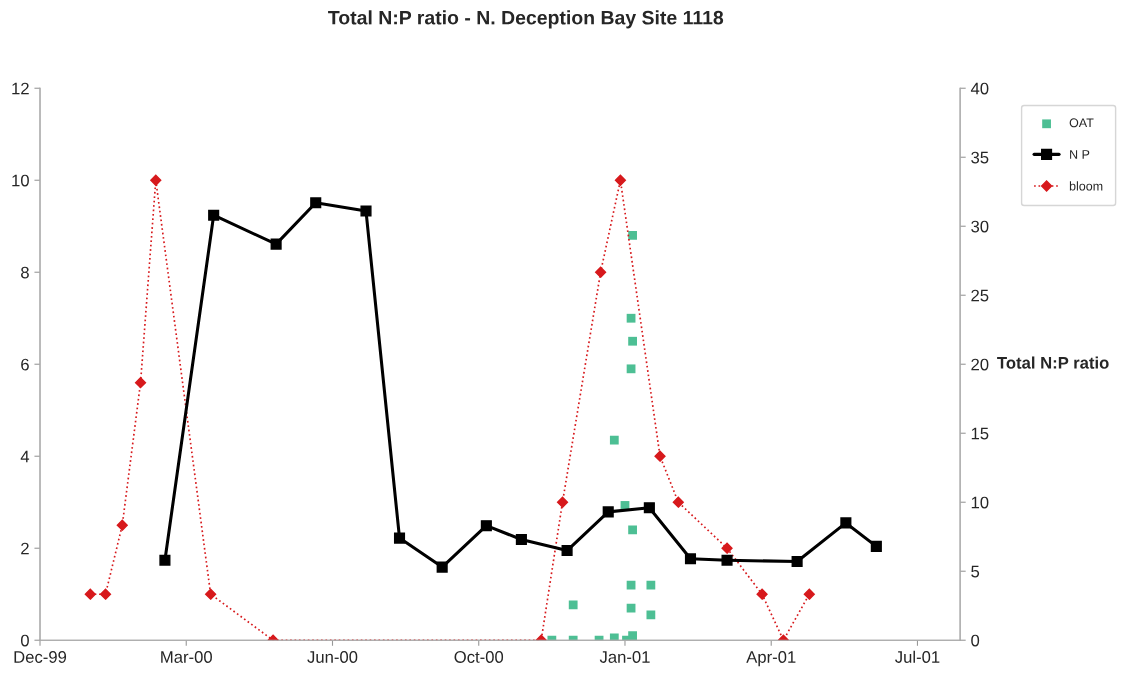 The image size is (1143, 684). I want to click on y-tick-label: 2, so click(25, 548).